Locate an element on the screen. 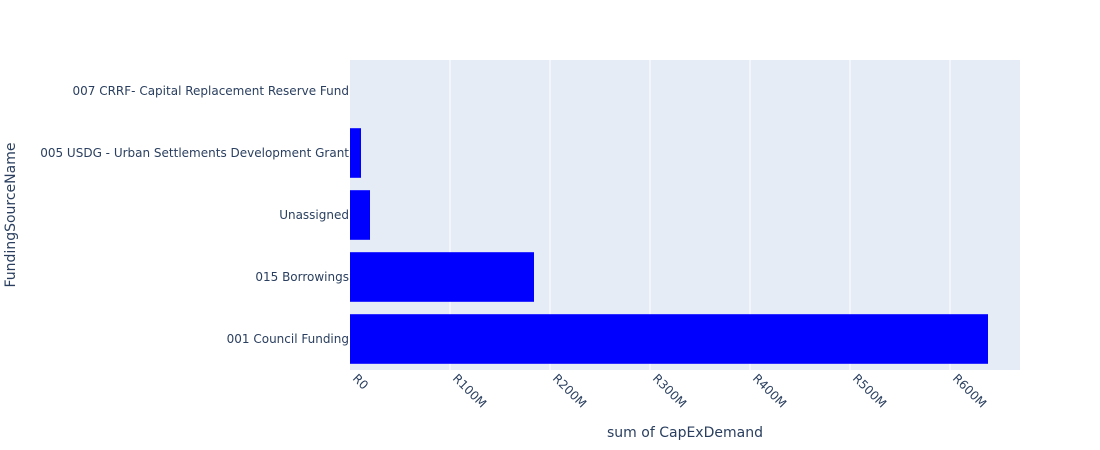 The width and height of the screenshot is (1100, 450). x-axis-title: sum of CapExDemand is located at coordinates (685, 433).